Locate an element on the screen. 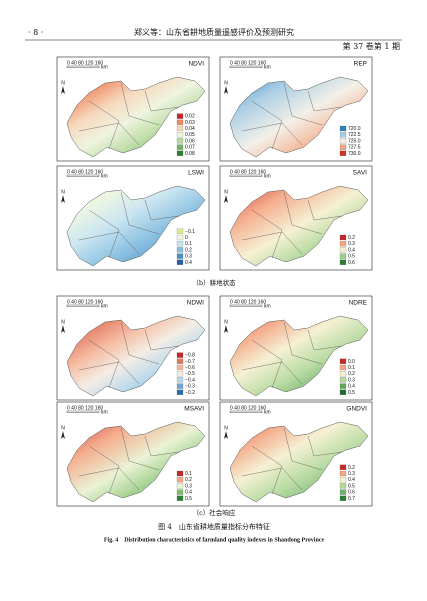  legend-label: −0.6 is located at coordinates (190, 368).